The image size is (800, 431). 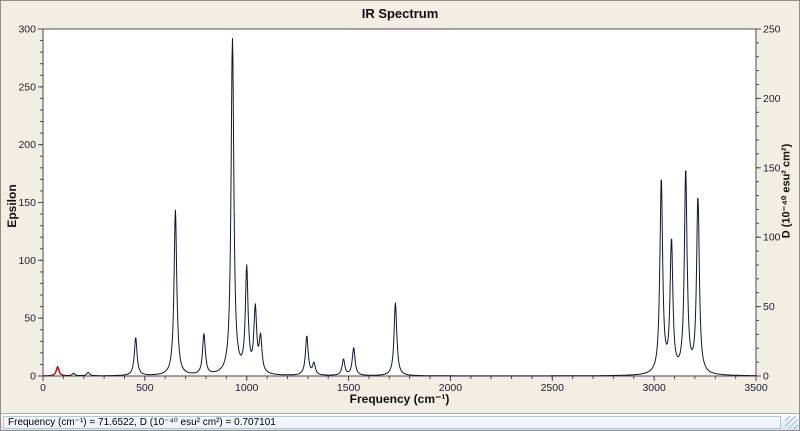 I want to click on x-axis-label: Frequency (cm⁻¹), so click(x=399, y=399).